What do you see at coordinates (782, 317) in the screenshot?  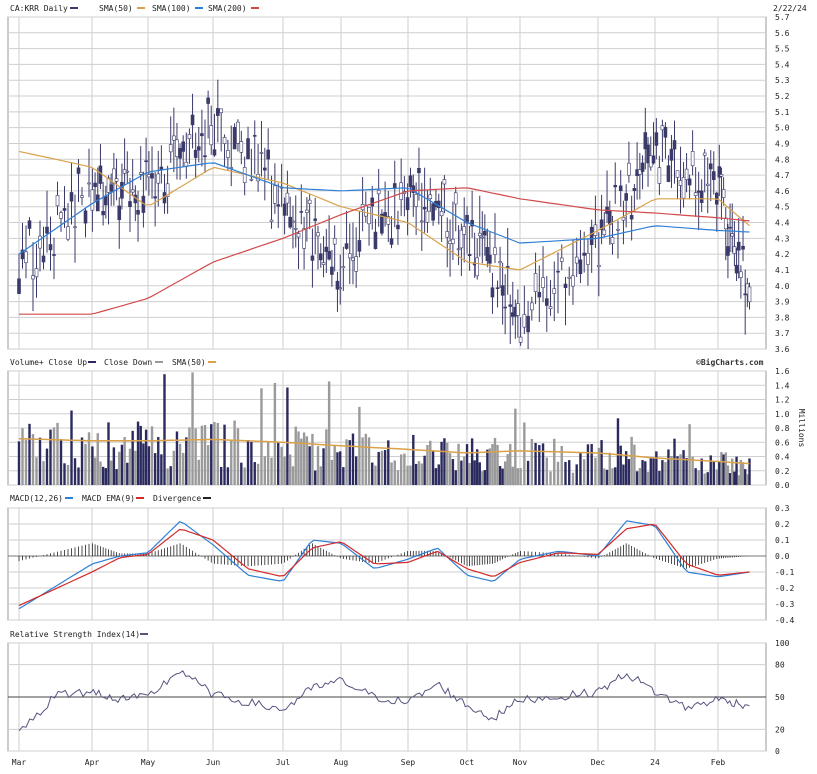 I see `price-tick-label: 3.8` at bounding box center [782, 317].